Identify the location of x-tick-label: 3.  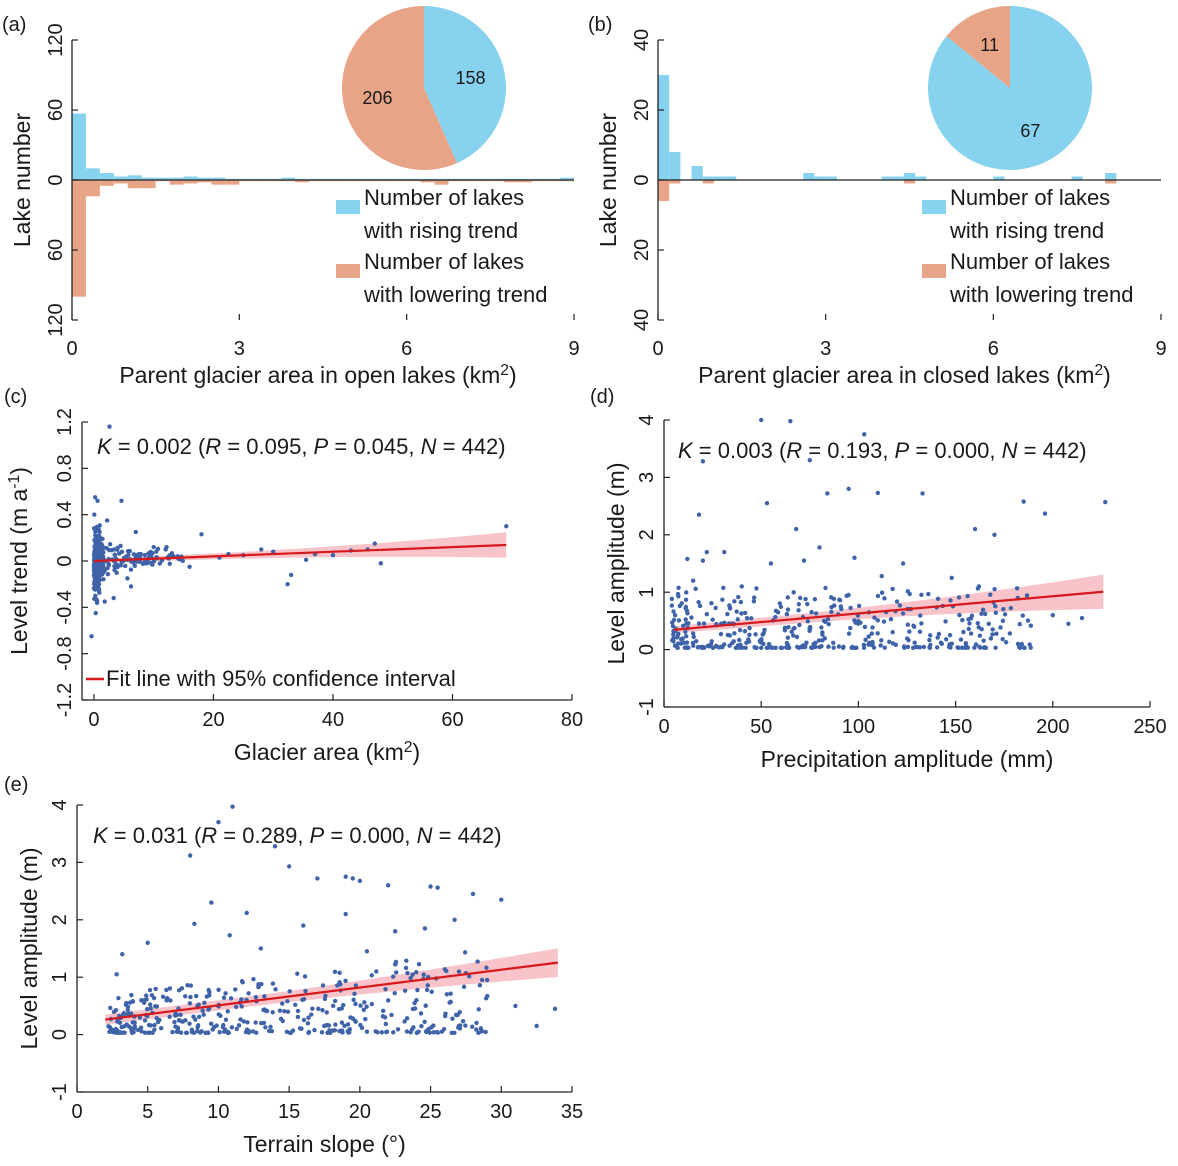
(239, 349).